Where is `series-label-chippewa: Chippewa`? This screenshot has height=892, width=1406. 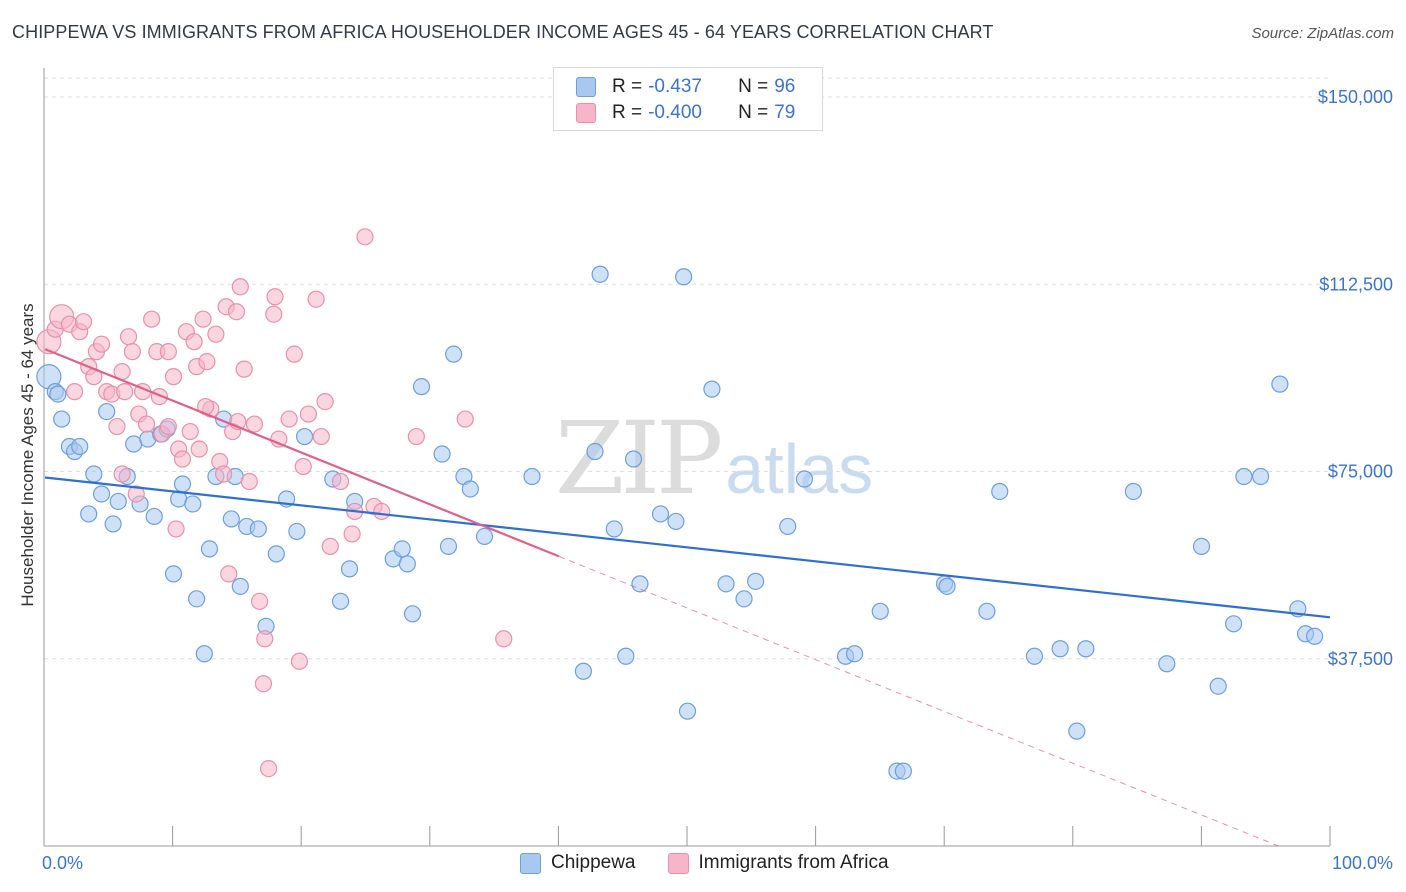
series-label-chippewa: Chippewa is located at coordinates (593, 862).